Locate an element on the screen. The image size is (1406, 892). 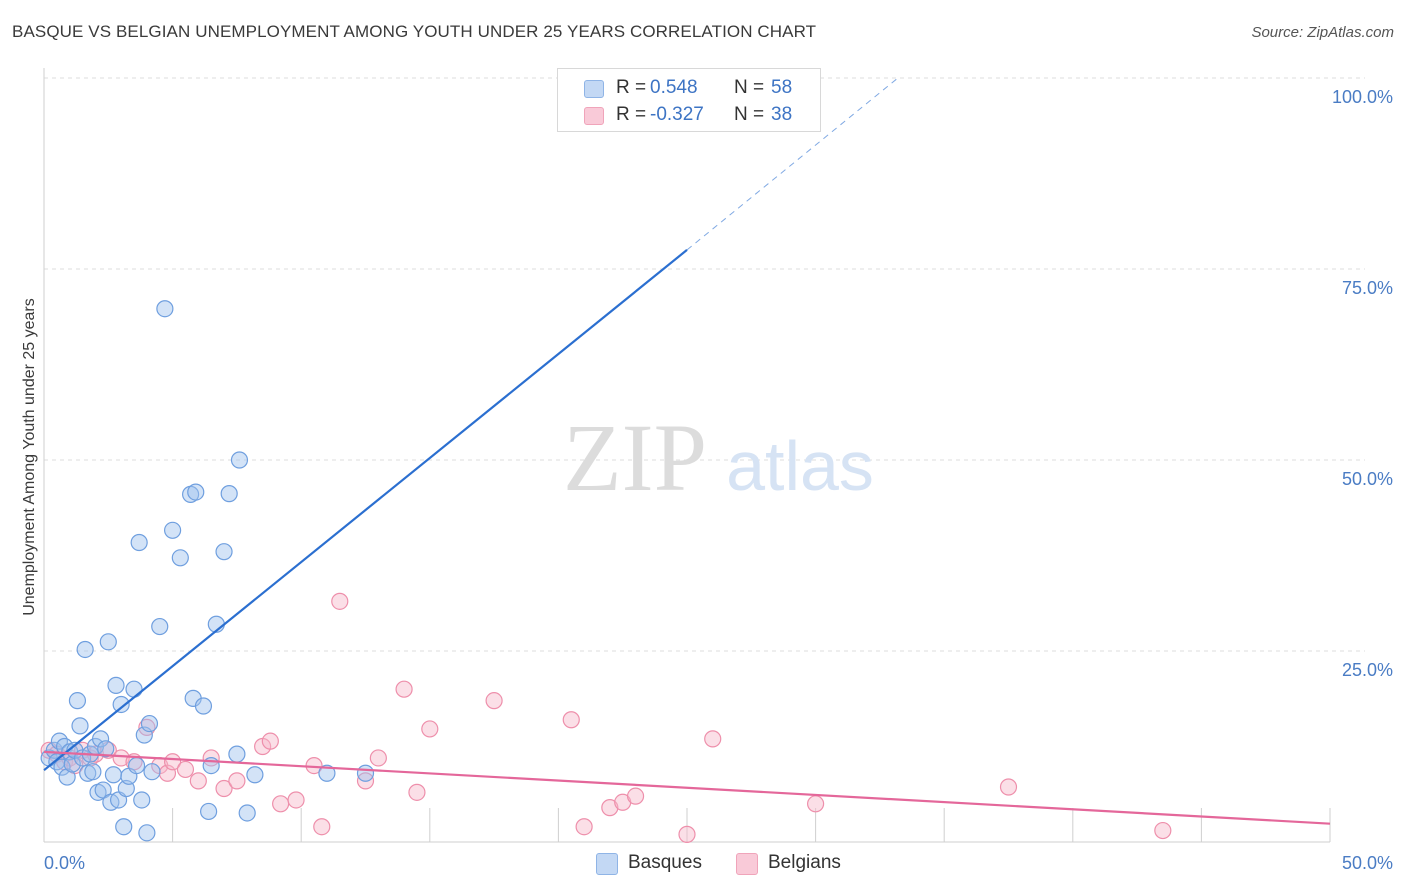
watermark-atlas: atlas is located at coordinates (800, 466).